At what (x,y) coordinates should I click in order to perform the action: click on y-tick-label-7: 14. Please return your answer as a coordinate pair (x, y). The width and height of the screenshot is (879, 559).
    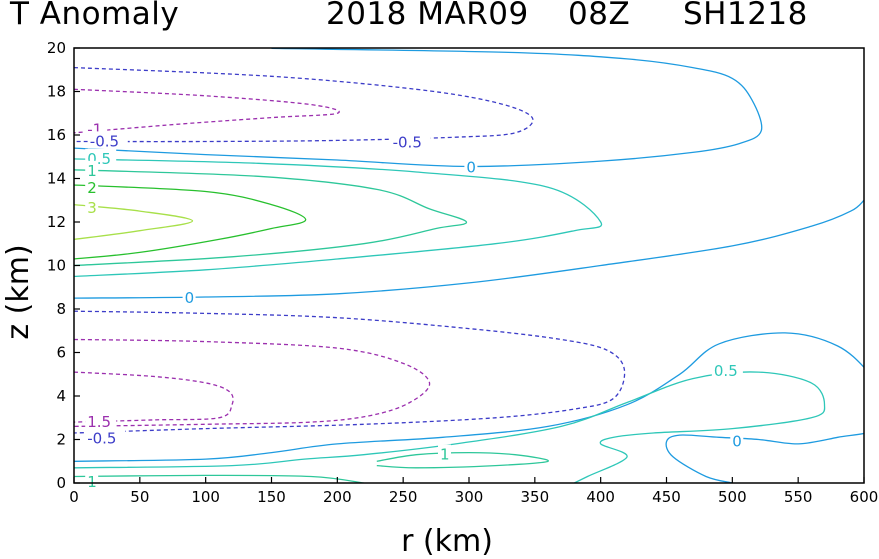
    Looking at the image, I should click on (56, 179).